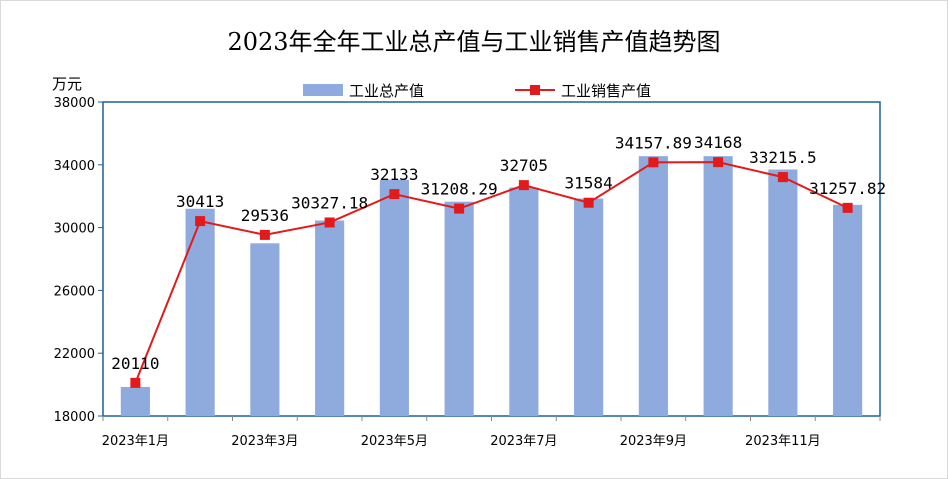 The image size is (948, 479). What do you see at coordinates (782, 157) in the screenshot?
I see `data-label: 33215.5` at bounding box center [782, 157].